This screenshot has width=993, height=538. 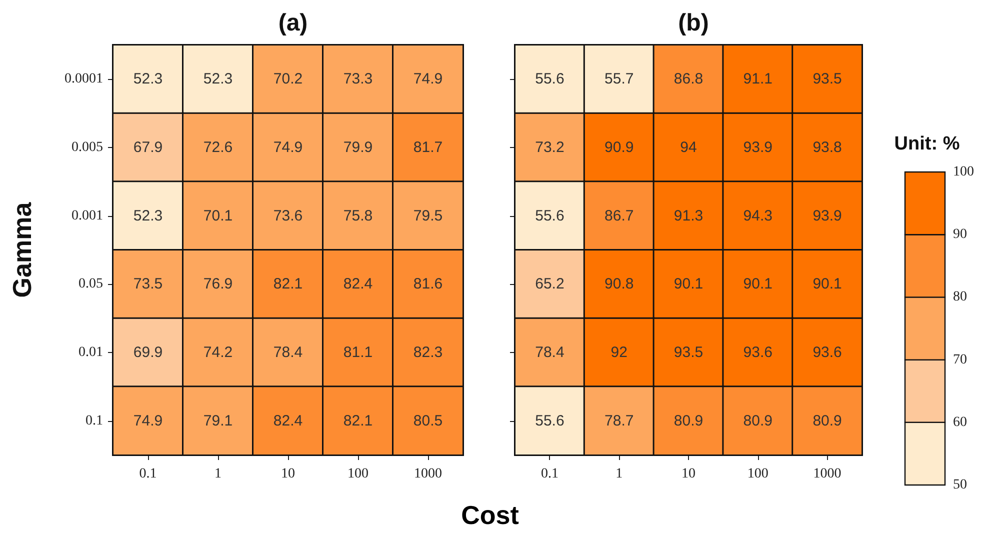 I want to click on y-tick-label: 0.0001, so click(x=83, y=79).